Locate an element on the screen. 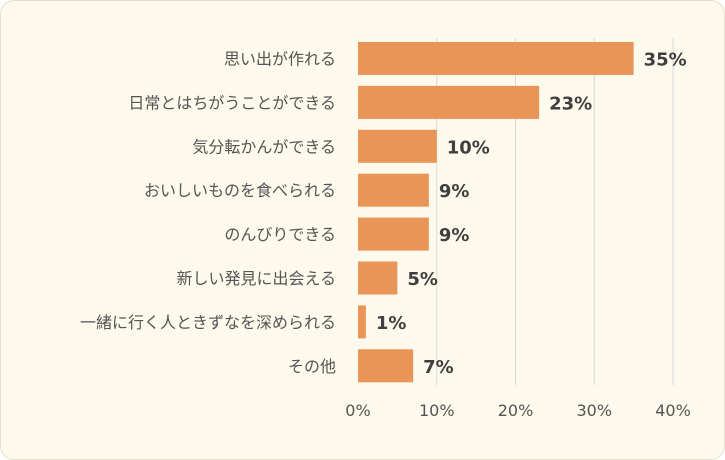 The height and width of the screenshot is (460, 725). category-label: 思い出が作れる is located at coordinates (280, 59).